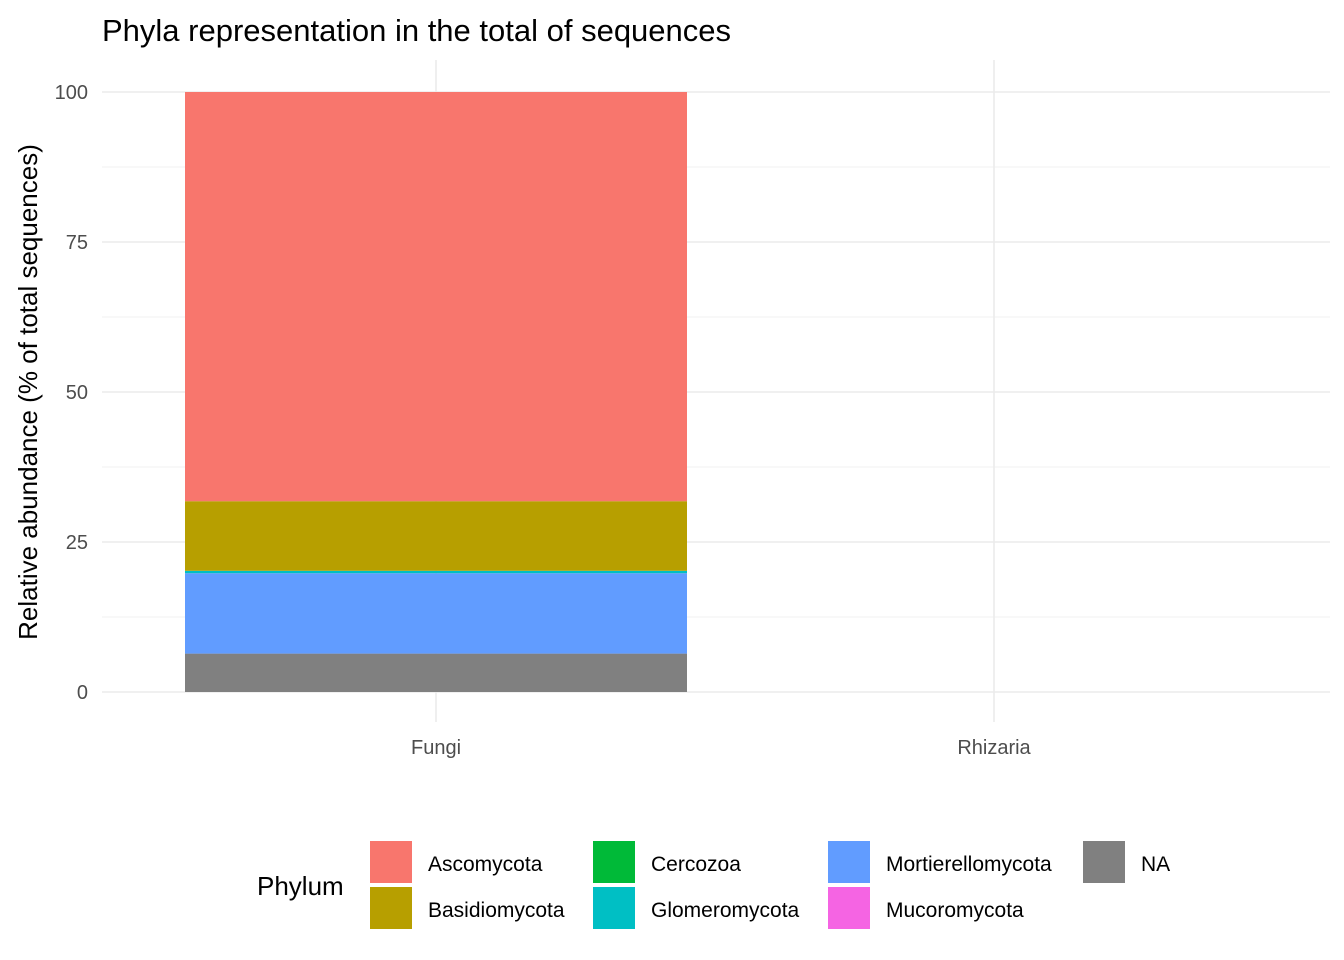 The width and height of the screenshot is (1344, 960). What do you see at coordinates (436, 536) in the screenshot?
I see `bar-segment-fungi-basidiomycota` at bounding box center [436, 536].